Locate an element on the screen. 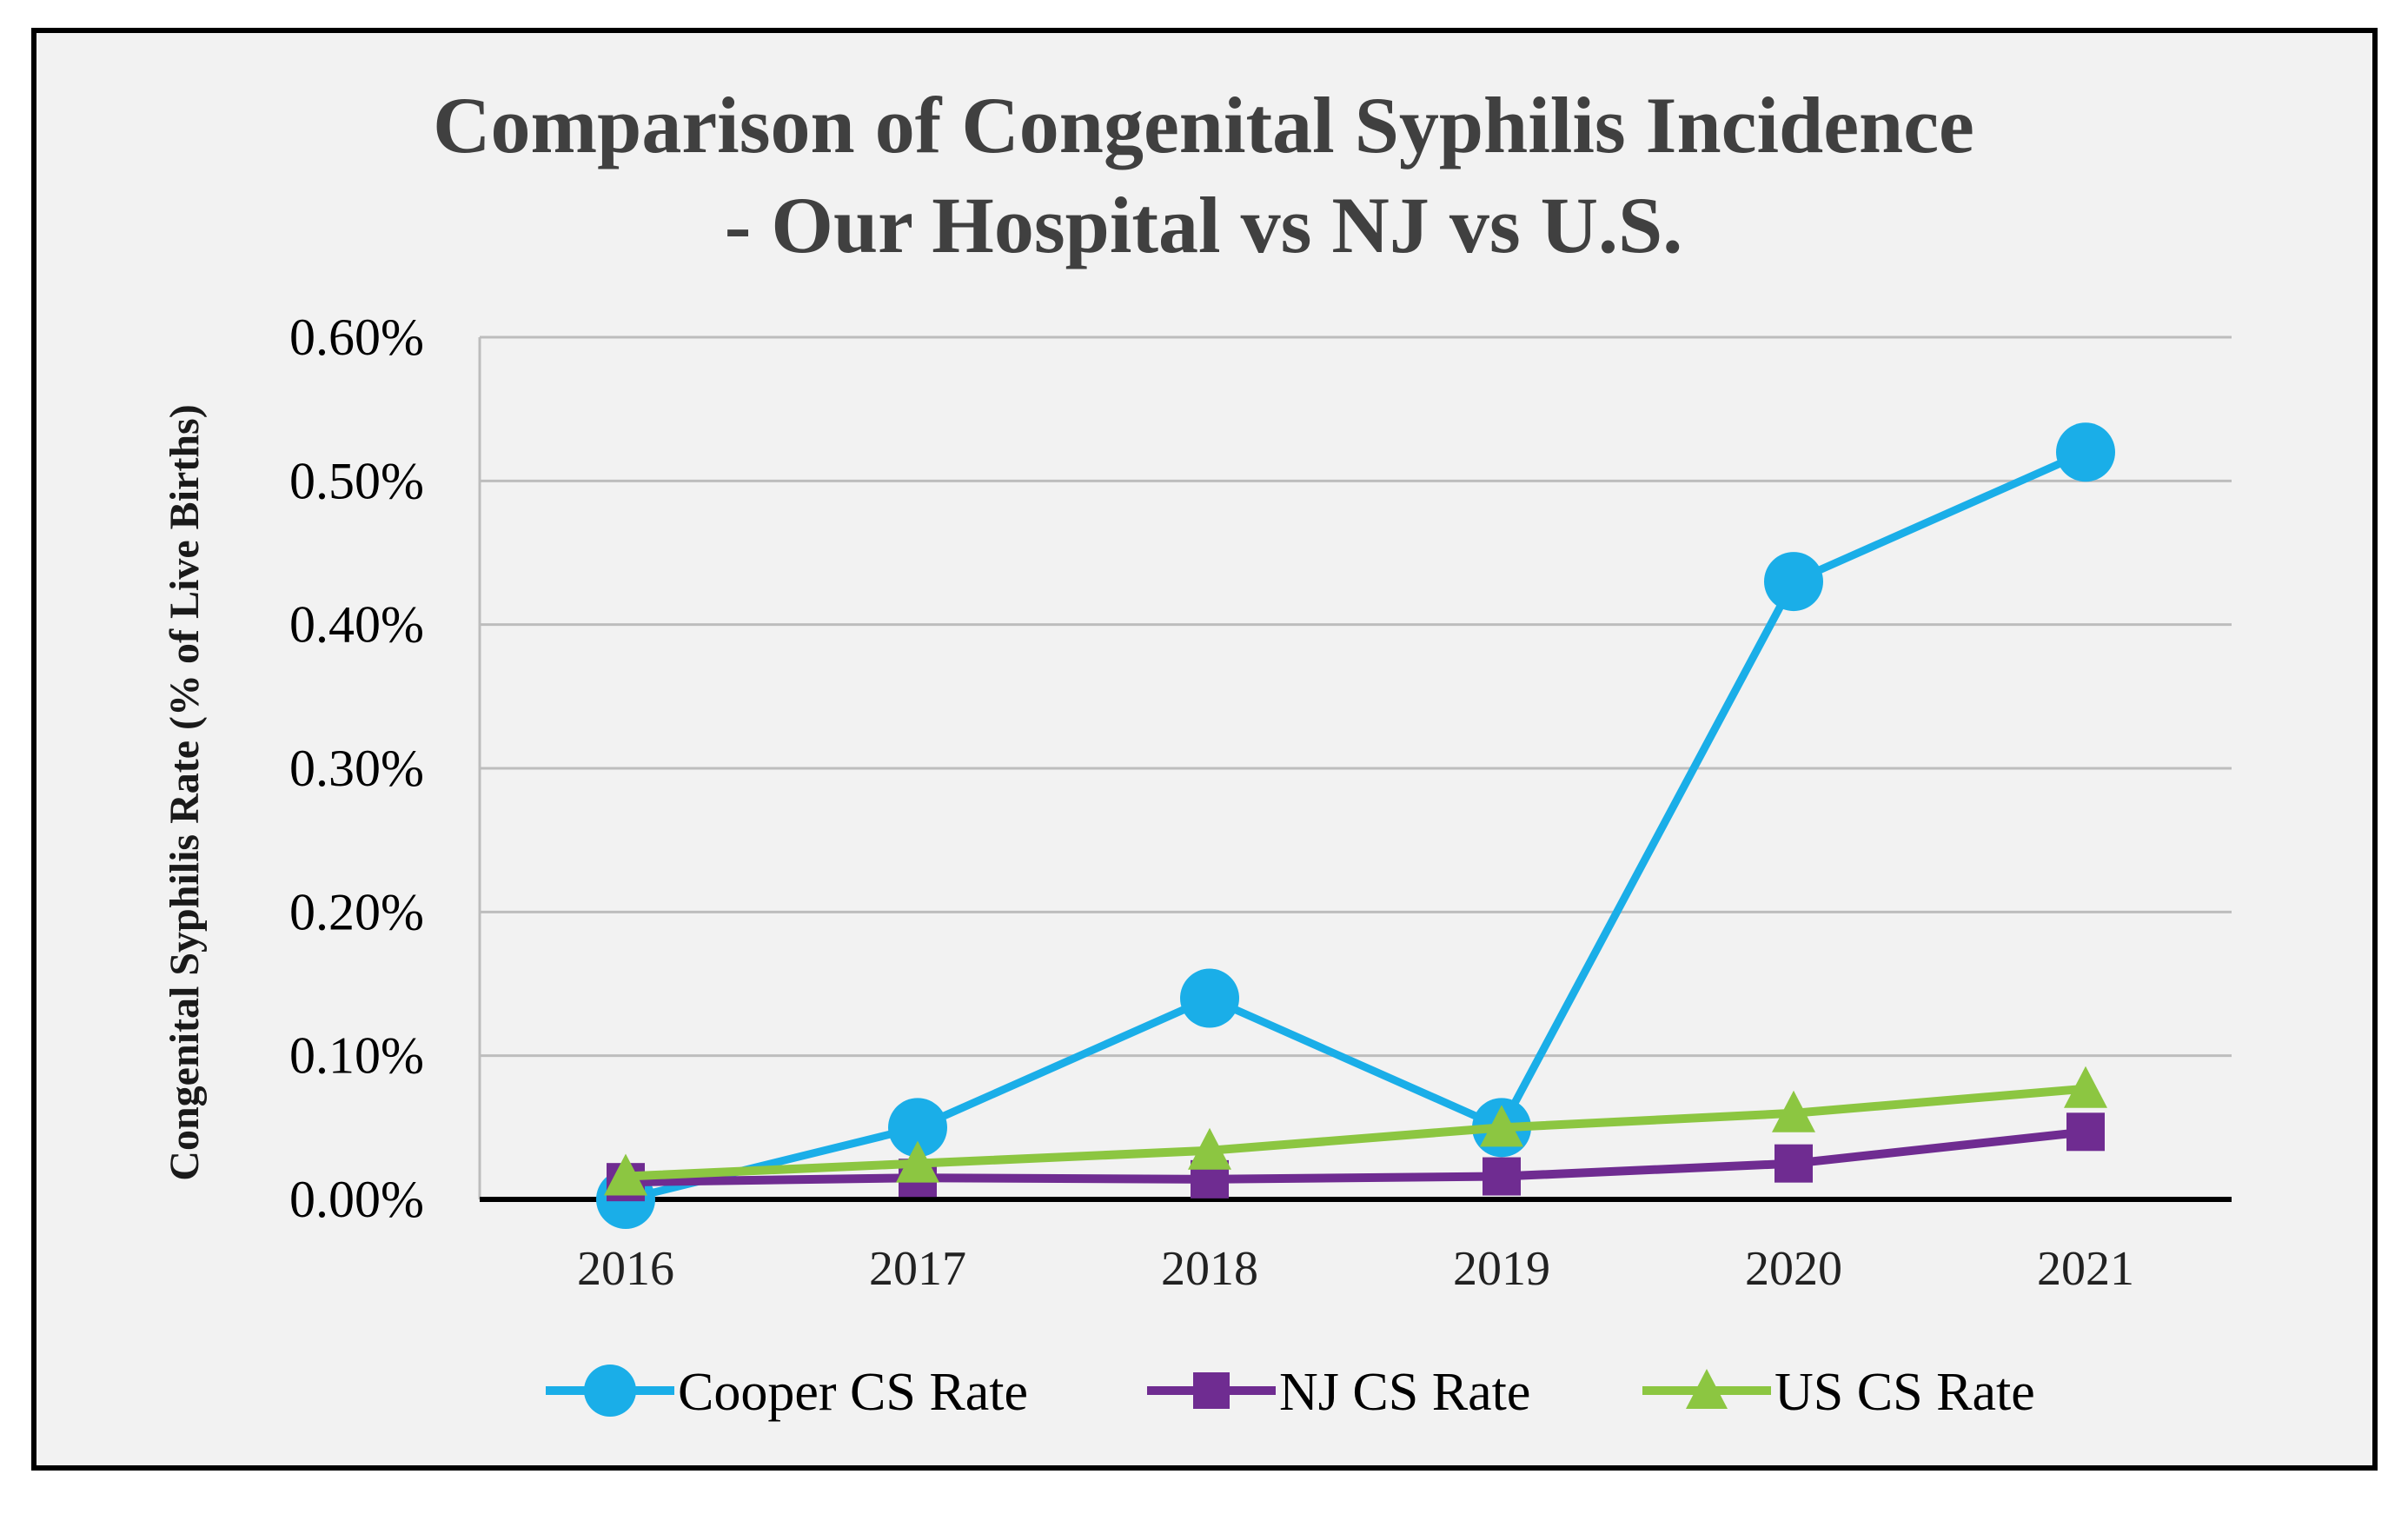  legend-item-cooper-cs-rate: Cooper CS Rate is located at coordinates (787, 1392).